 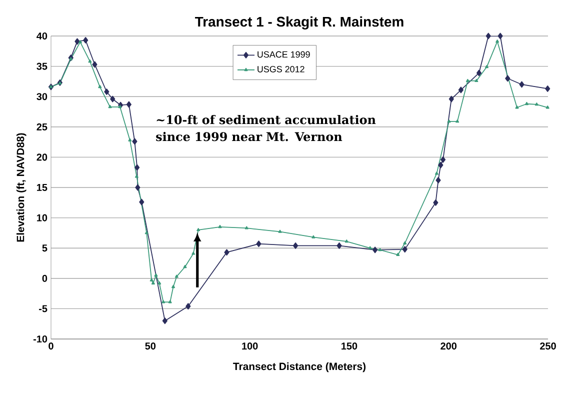 I want to click on y-tick-label: 35, so click(x=42, y=66).